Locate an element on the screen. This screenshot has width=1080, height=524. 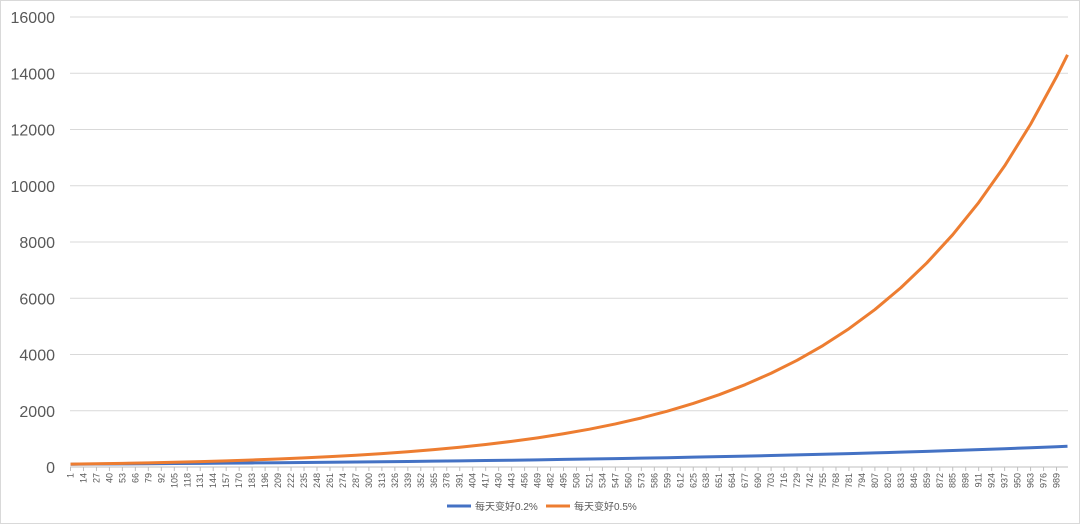
x-tick-label: 326 is located at coordinates (395, 480).